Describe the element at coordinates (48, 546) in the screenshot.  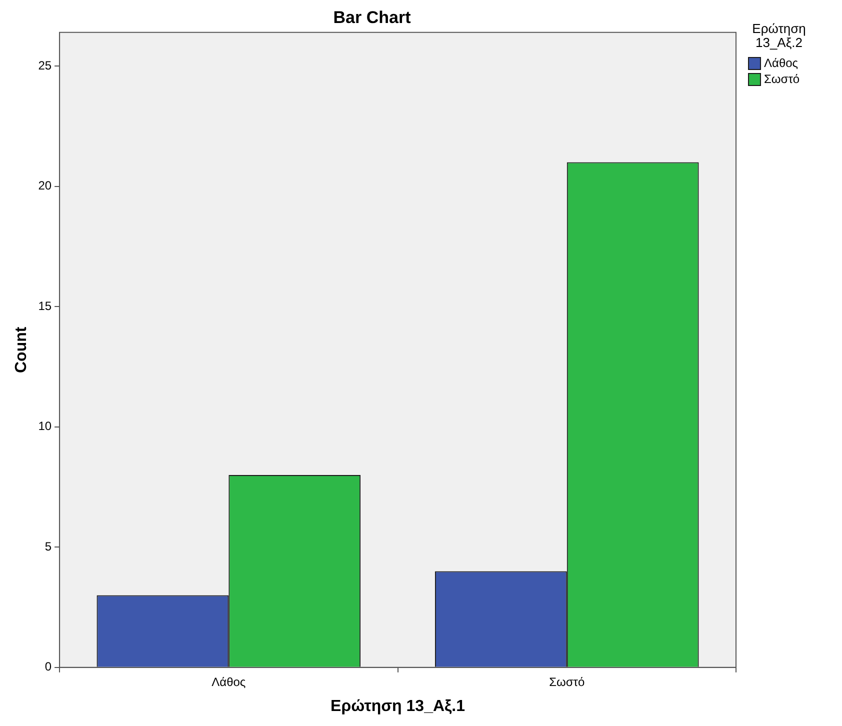
I see `y-tick-label: 5` at that location.